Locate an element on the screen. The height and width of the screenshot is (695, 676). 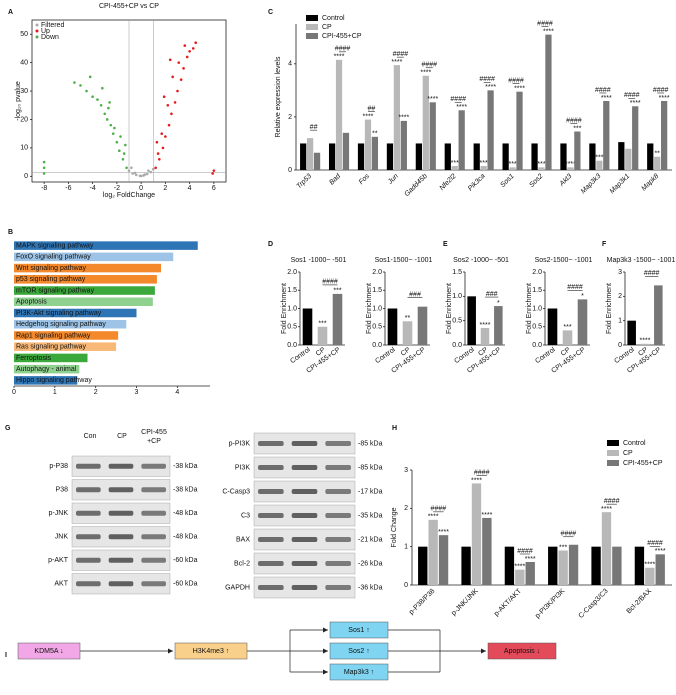
protein-label: GAPDH is located at coordinates (237, 587).